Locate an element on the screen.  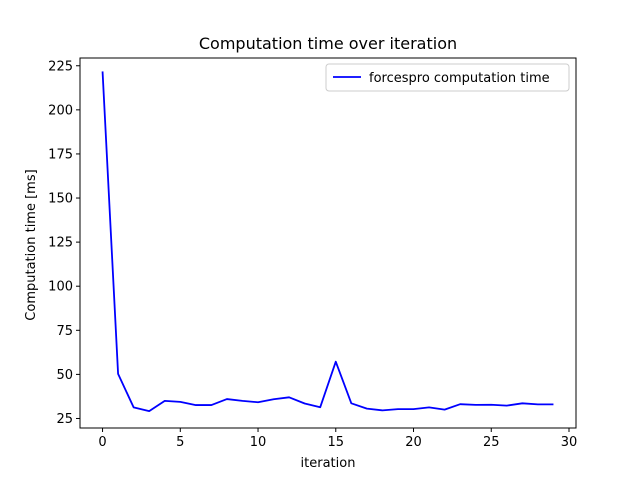
chart-title: Computation time over iteration is located at coordinates (328, 43).